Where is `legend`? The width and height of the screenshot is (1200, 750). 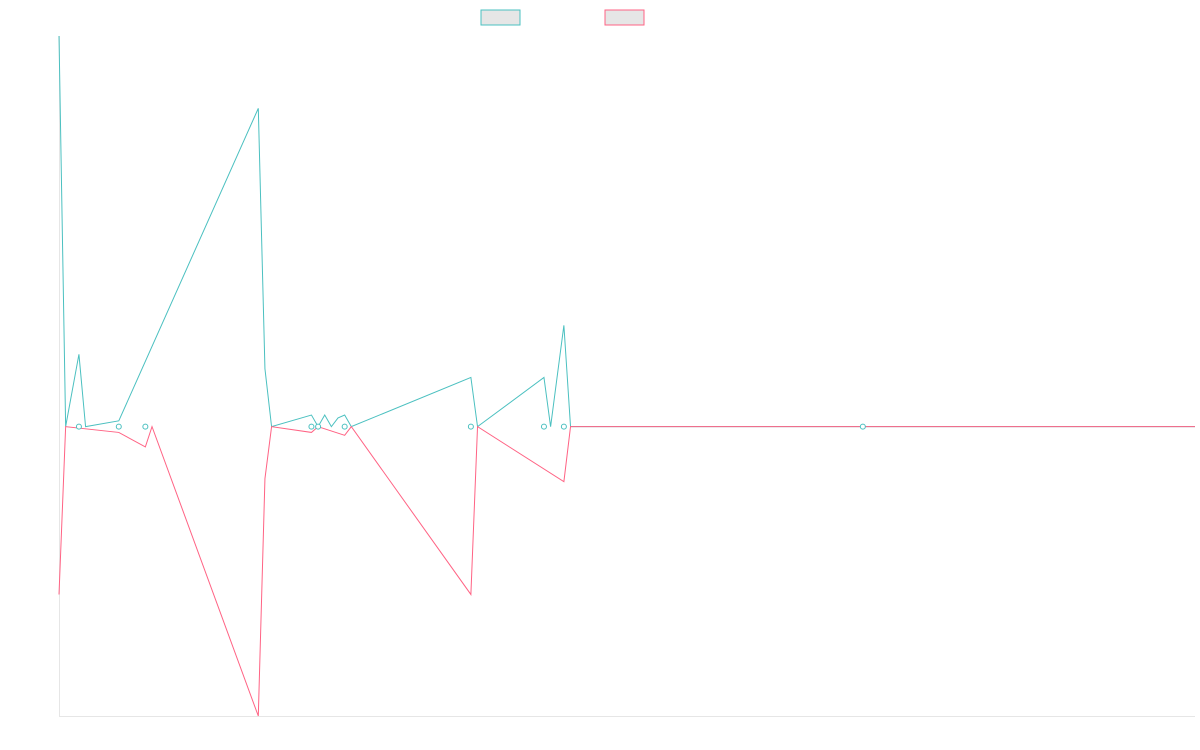 legend is located at coordinates (562, 17).